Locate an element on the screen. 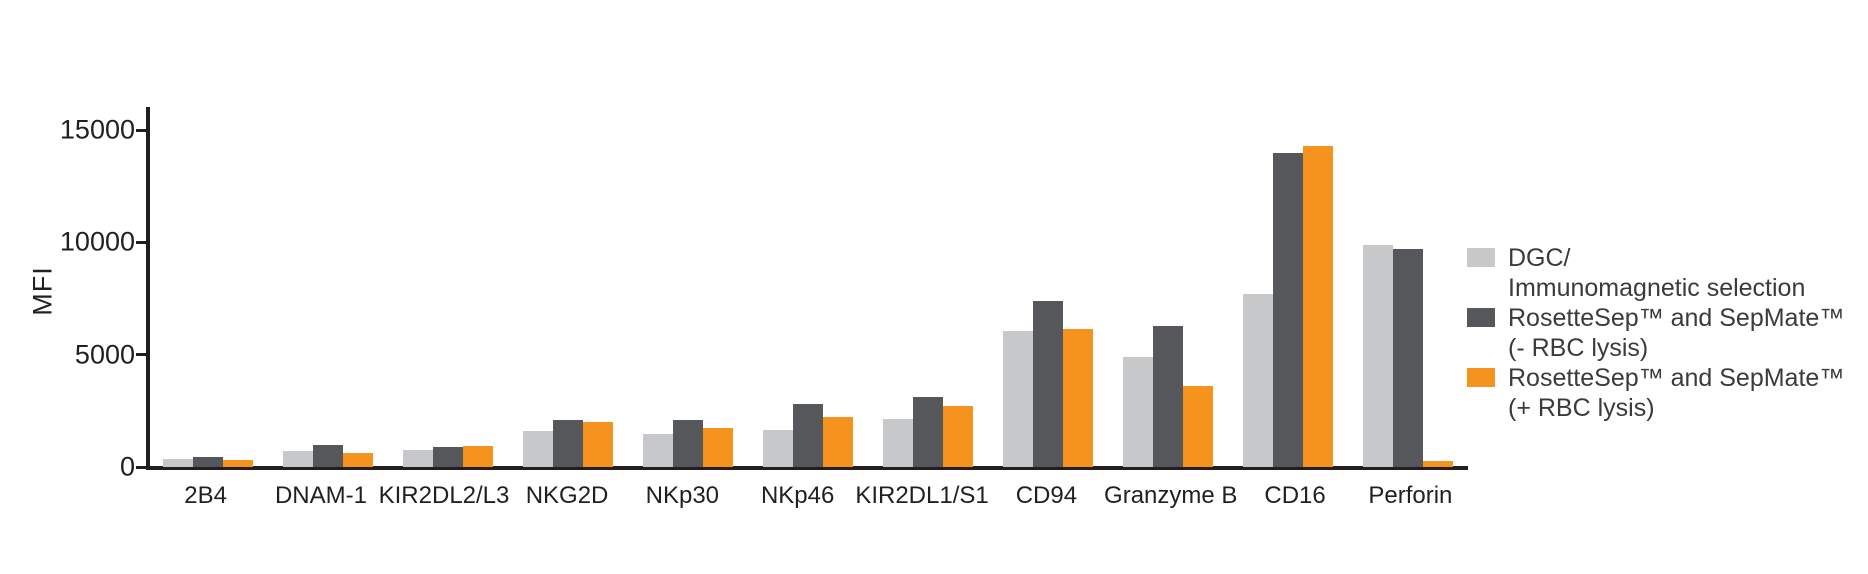 The height and width of the screenshot is (574, 1868). bar-group-nkp46 is located at coordinates (808, 287).